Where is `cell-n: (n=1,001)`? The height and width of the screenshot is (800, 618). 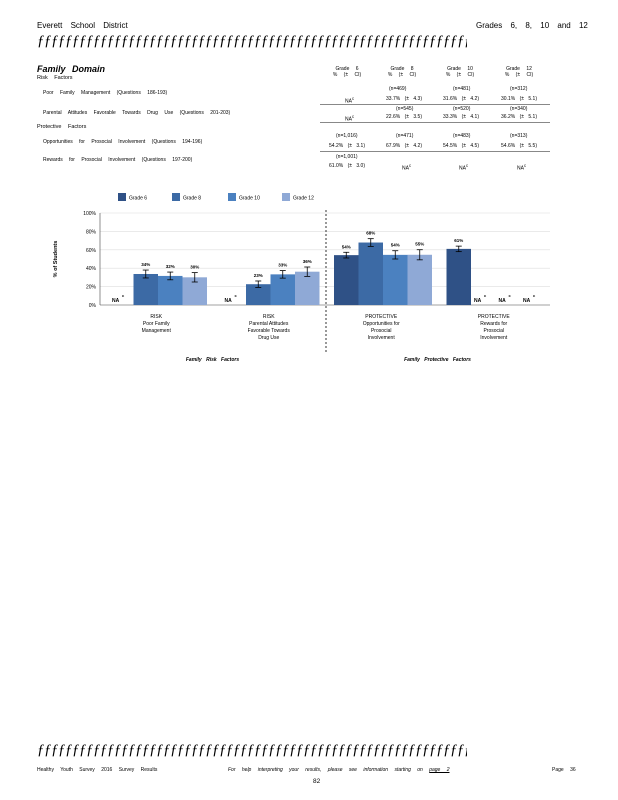 cell-n: (n=1,001) is located at coordinates (347, 157).